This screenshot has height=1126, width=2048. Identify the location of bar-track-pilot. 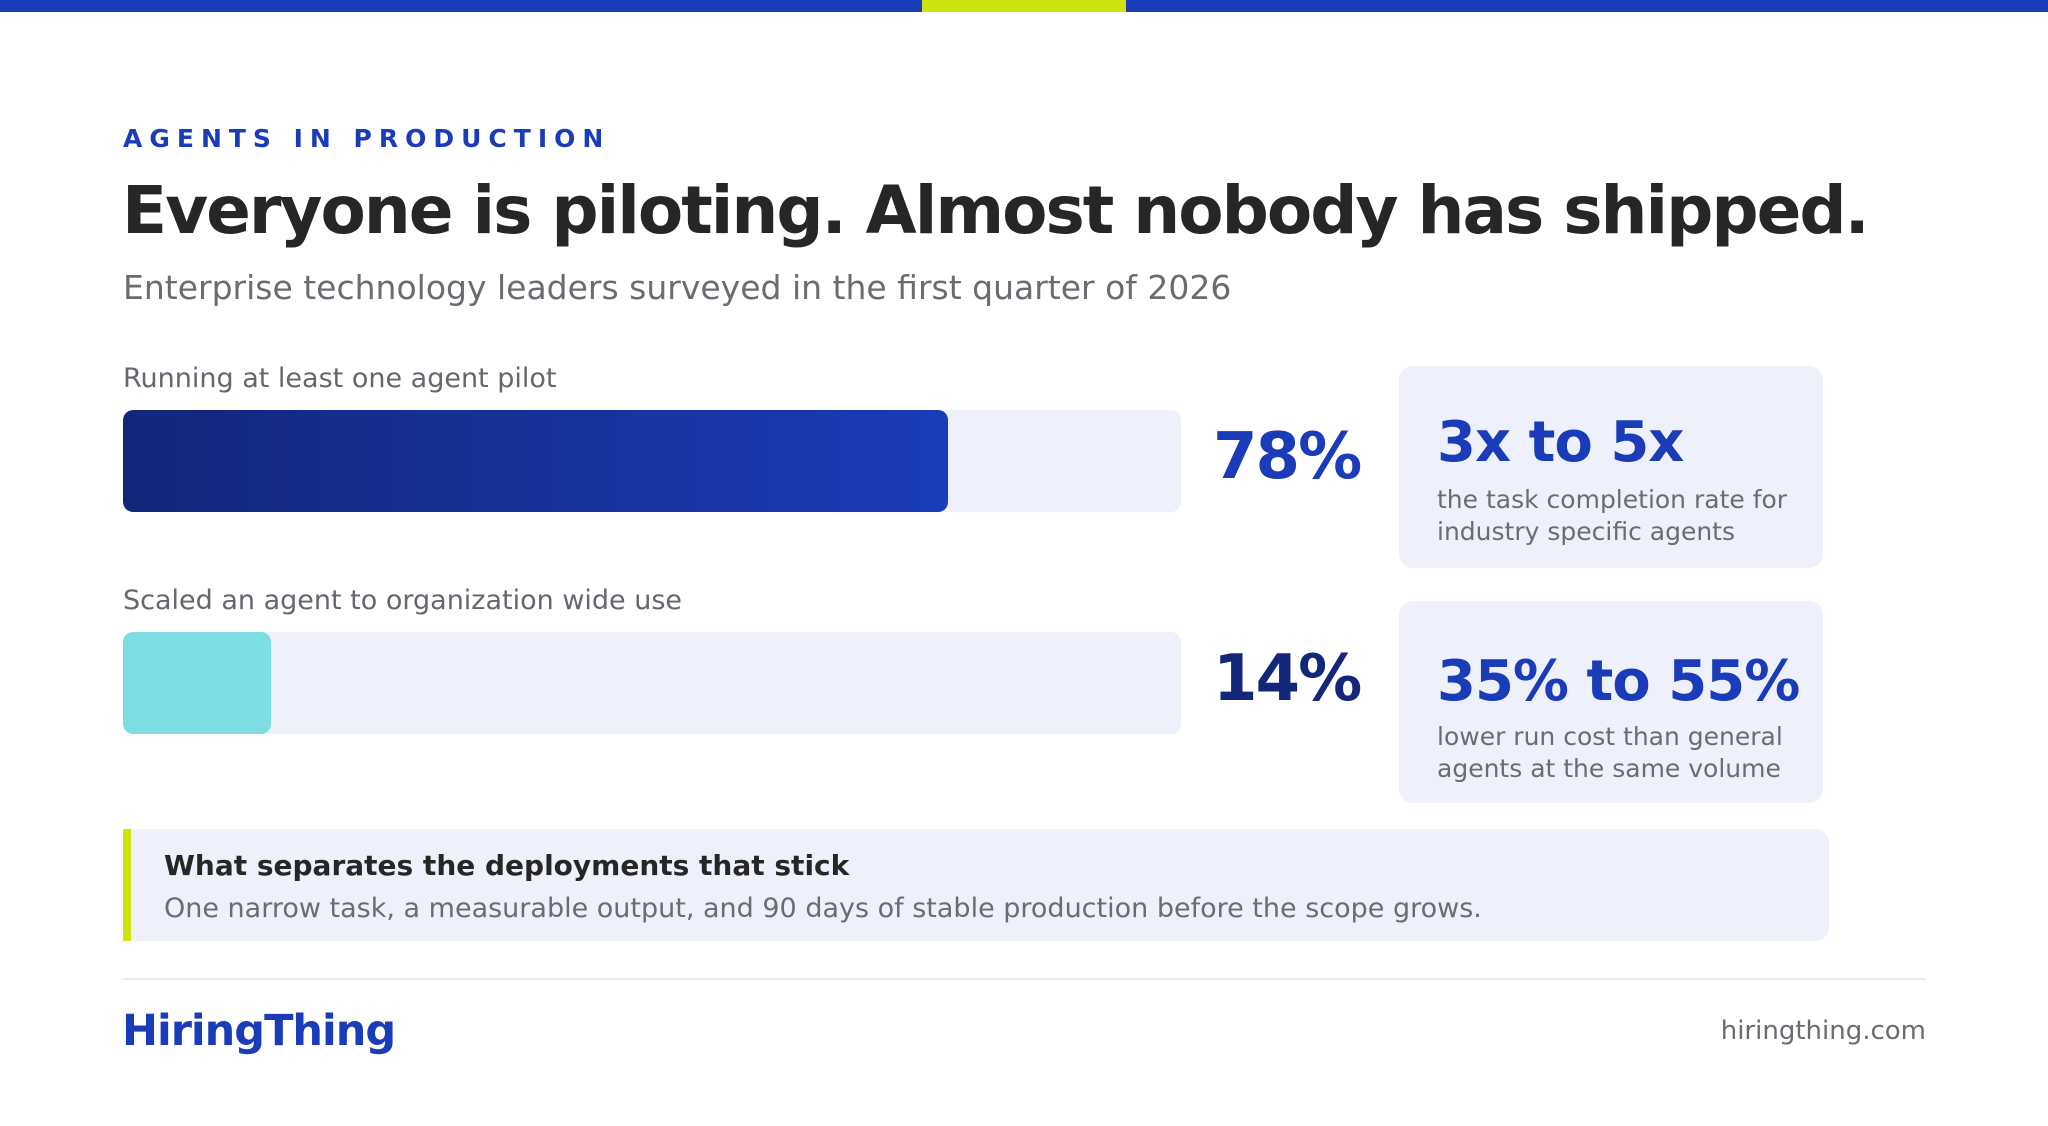
(652, 461).